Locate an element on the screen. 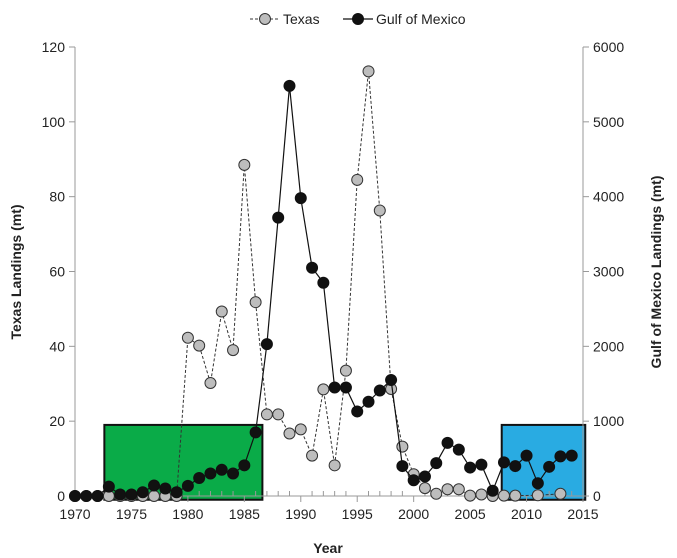  x-tick-label: 1985 is located at coordinates (244, 514).